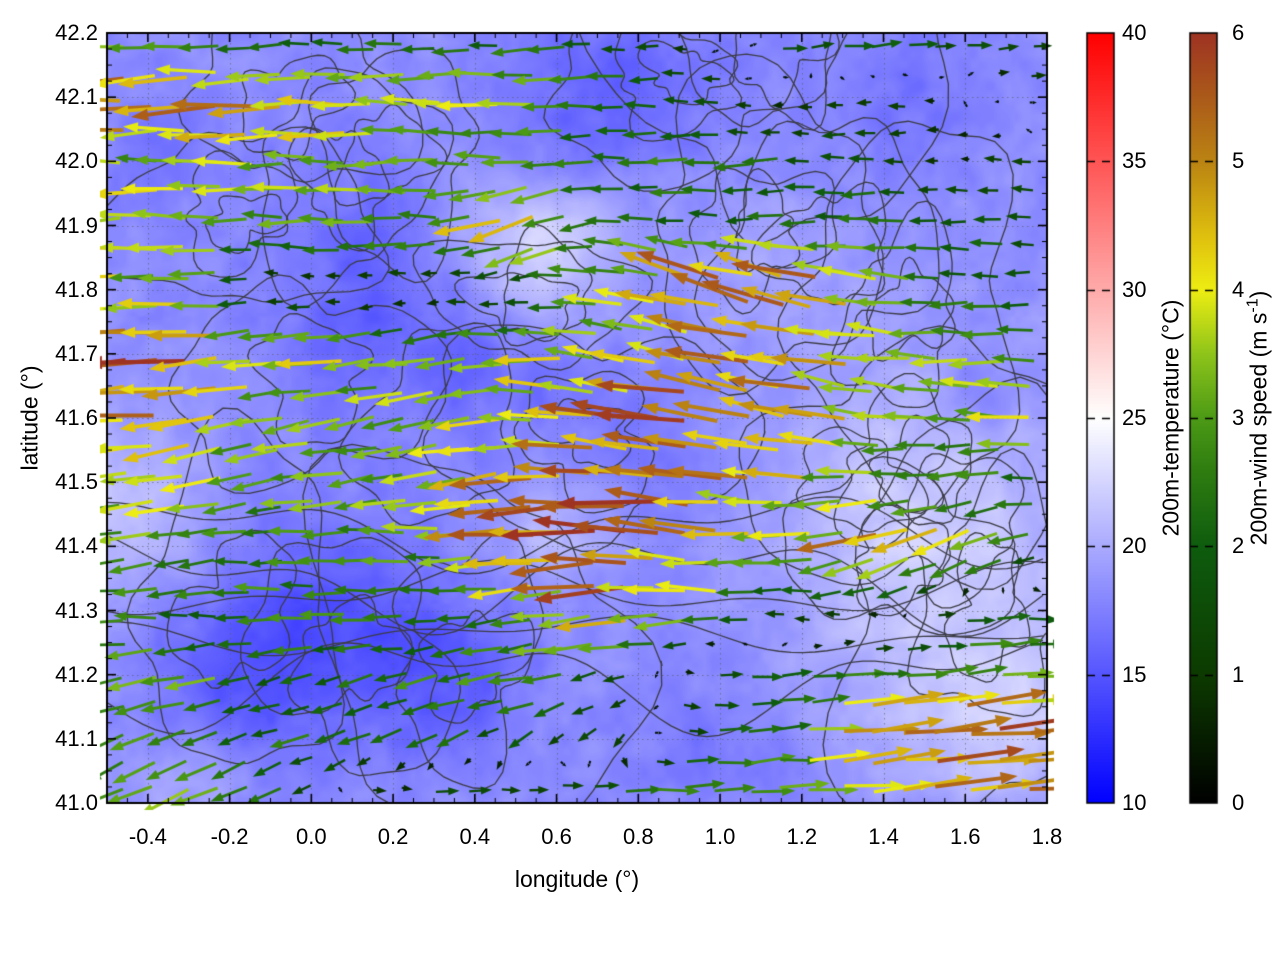  I want to click on x-tick-label: 0.8, so click(638, 836).